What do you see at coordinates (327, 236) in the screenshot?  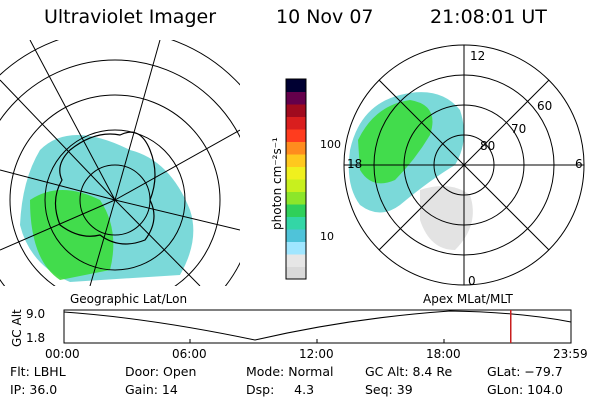 I see `colorbar-tick-10: 10` at bounding box center [327, 236].